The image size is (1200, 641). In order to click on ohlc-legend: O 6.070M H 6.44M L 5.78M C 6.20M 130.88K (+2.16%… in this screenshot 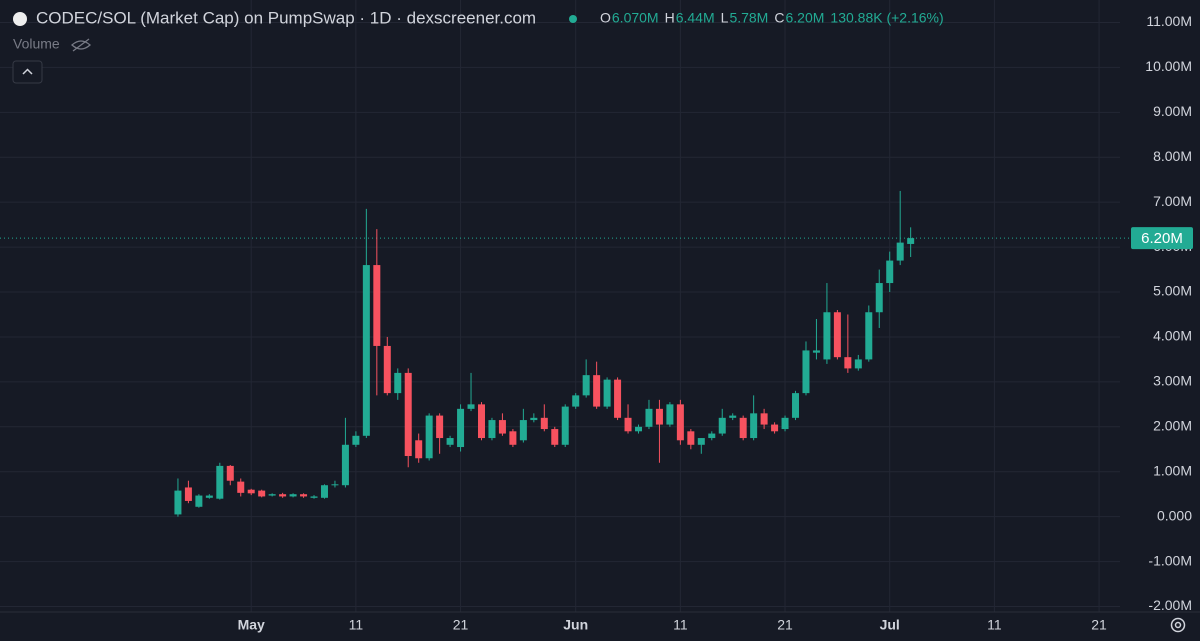, I will do `click(772, 18)`.